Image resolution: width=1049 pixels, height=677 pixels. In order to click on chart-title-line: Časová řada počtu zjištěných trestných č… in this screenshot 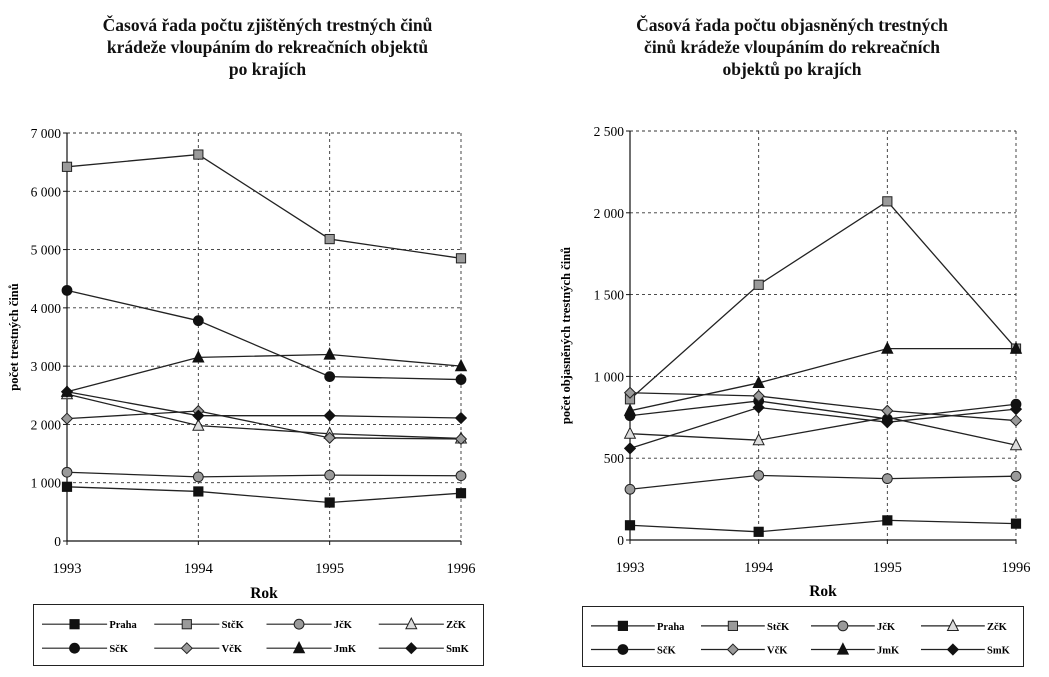, I will do `click(267, 25)`.